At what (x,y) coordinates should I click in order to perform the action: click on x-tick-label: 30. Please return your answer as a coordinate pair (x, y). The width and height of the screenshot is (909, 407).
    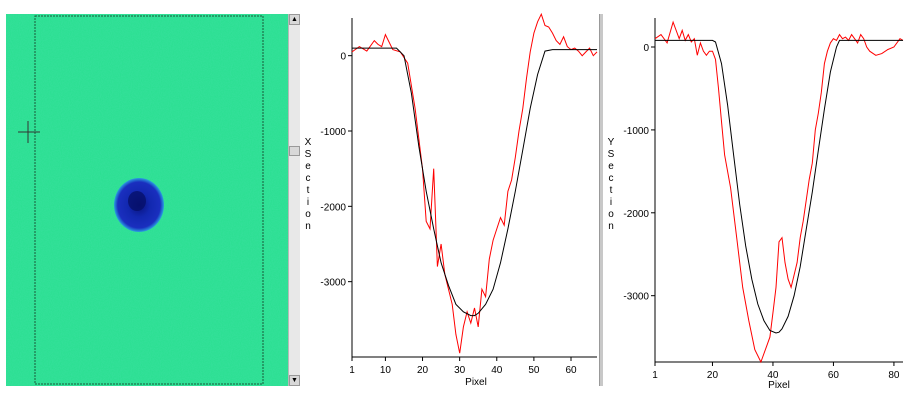
    Looking at the image, I should click on (460, 370).